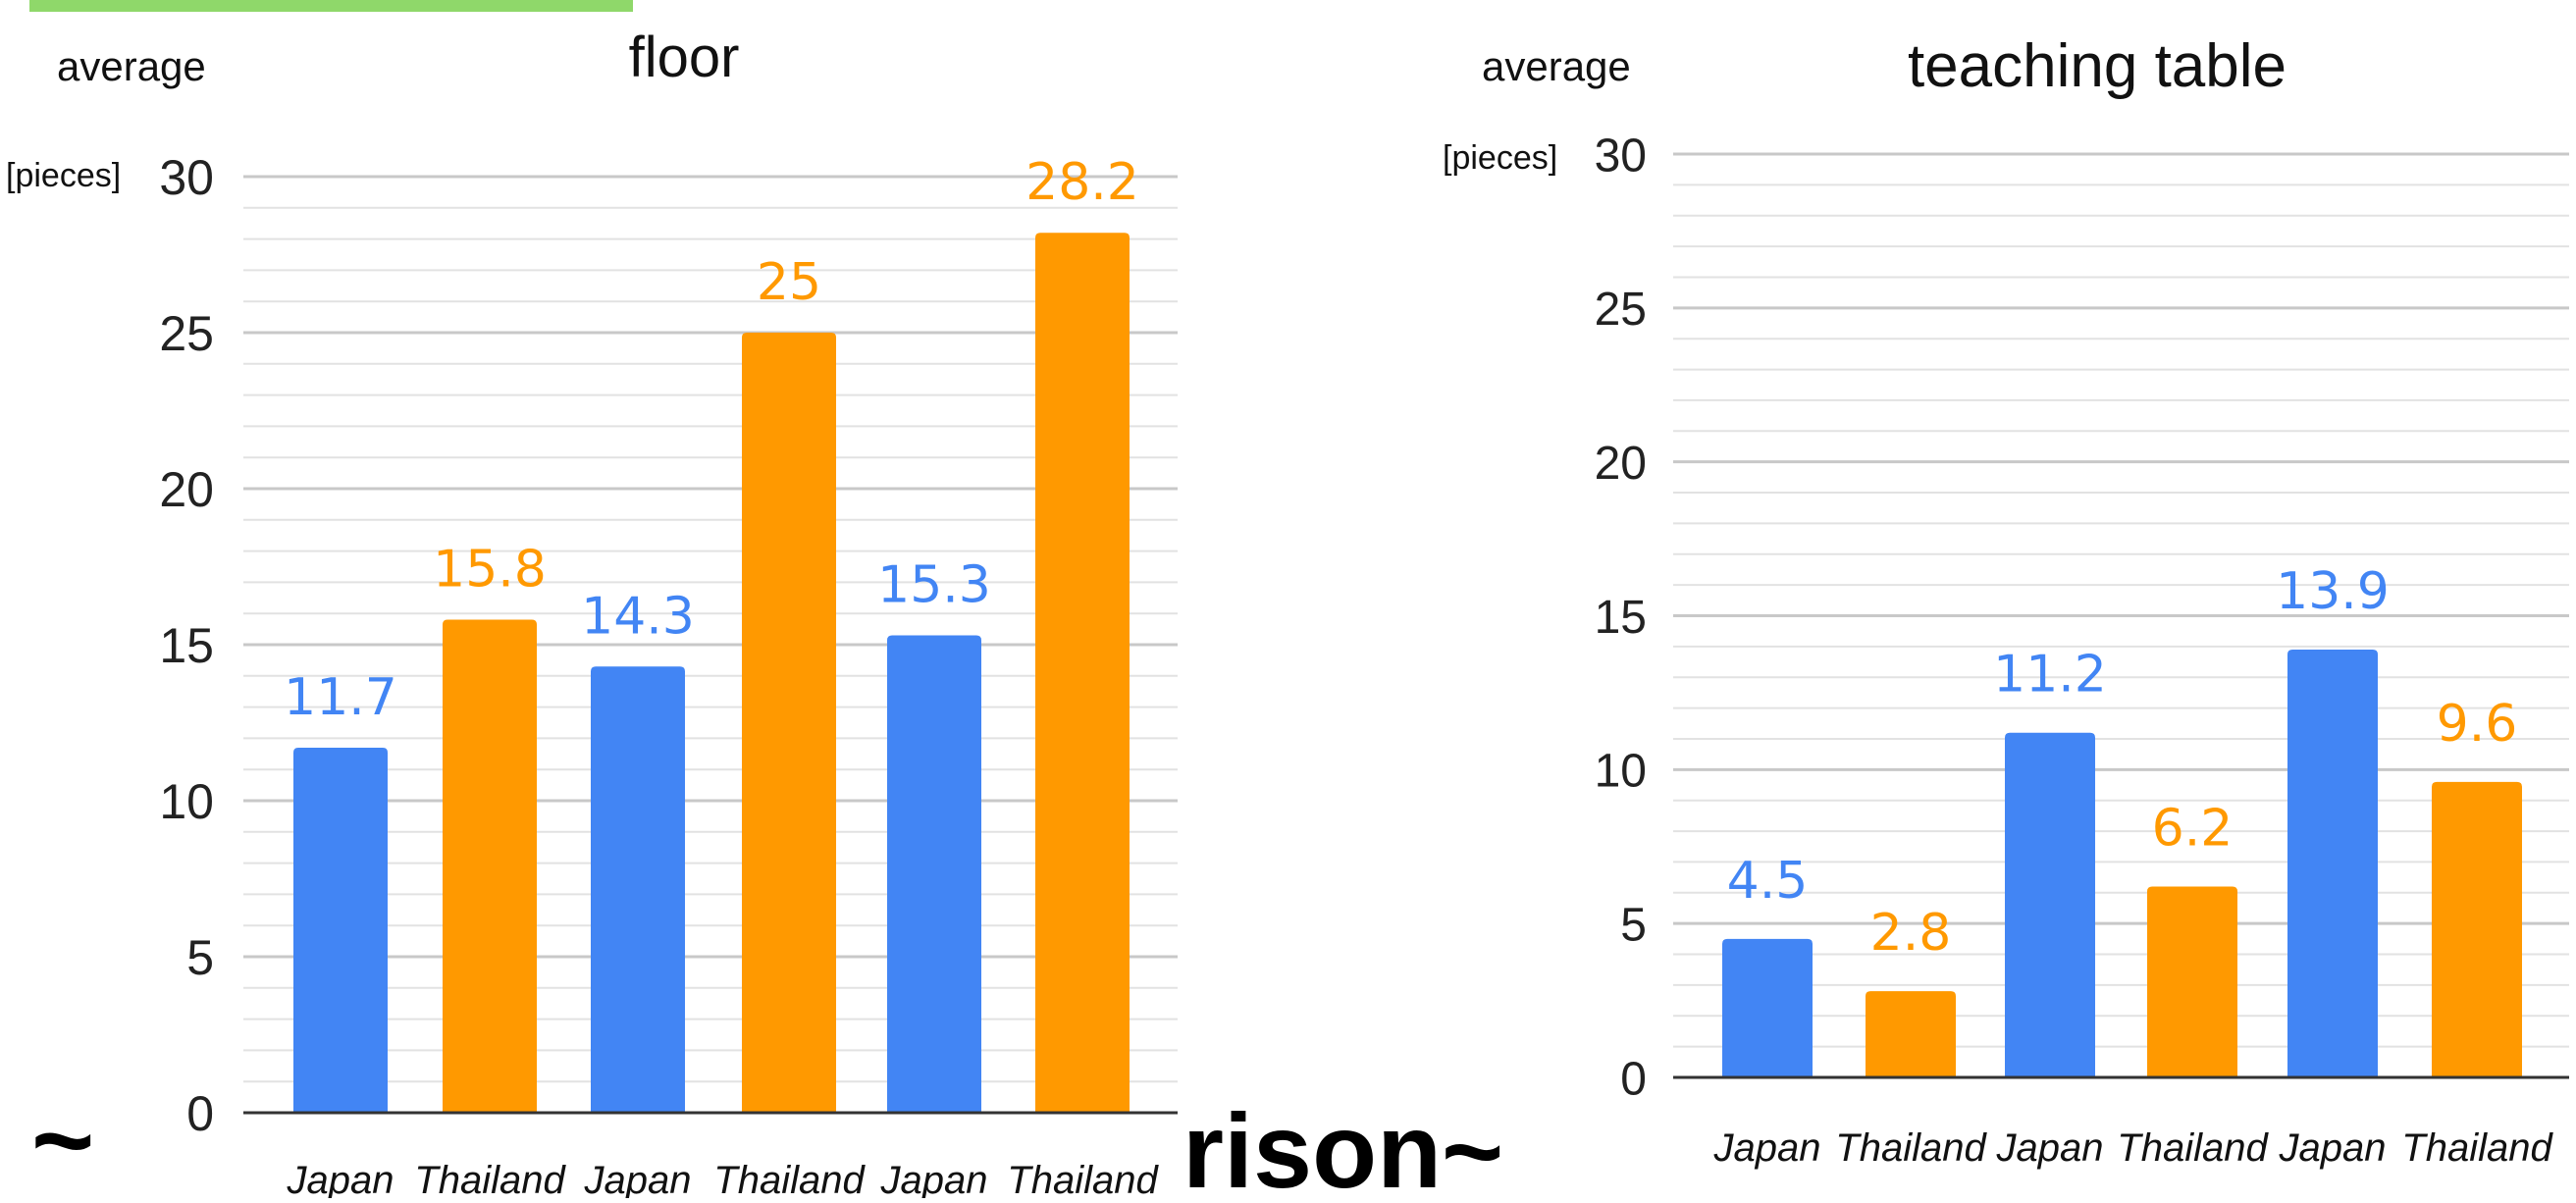 This screenshot has width=2576, height=1203. I want to click on value-label: 2.8, so click(1911, 933).